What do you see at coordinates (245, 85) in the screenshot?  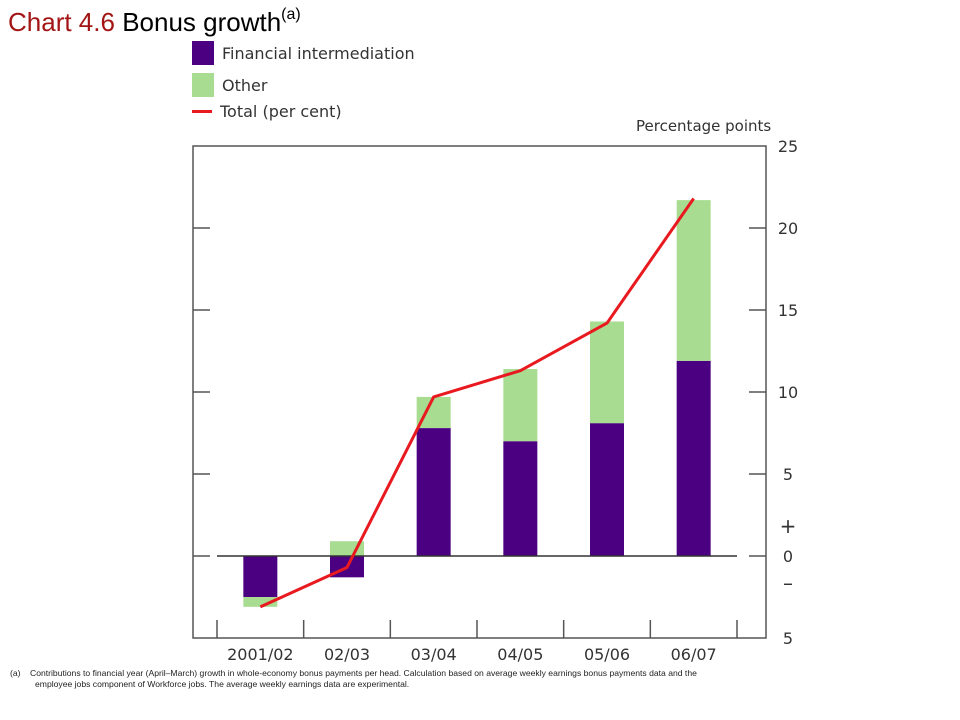 I see `legend-label-other: Other` at bounding box center [245, 85].